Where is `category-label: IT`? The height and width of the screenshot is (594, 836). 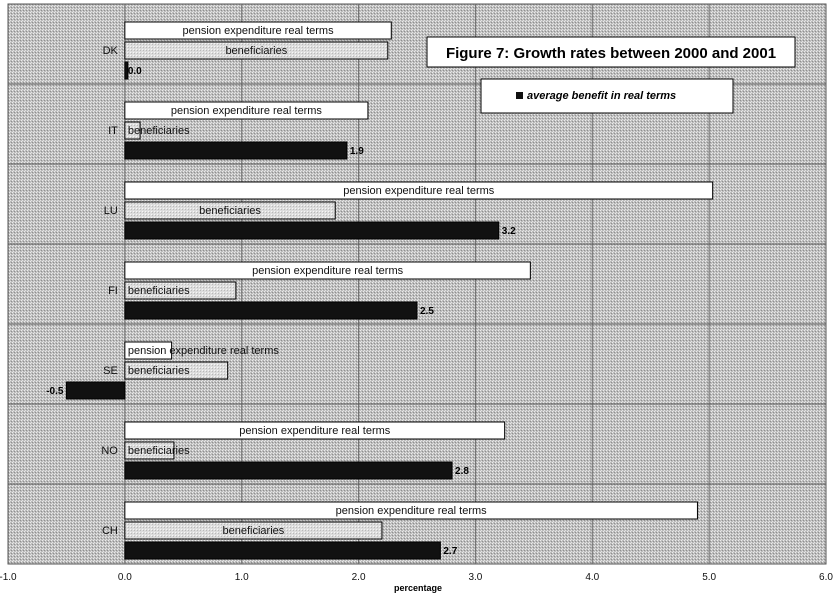
category-label: IT is located at coordinates (113, 131).